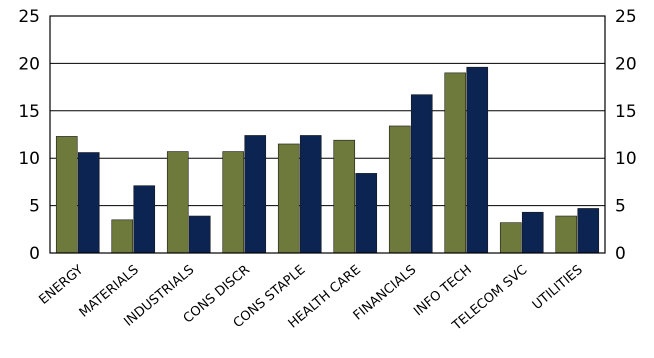 This screenshot has height=358, width=654. What do you see at coordinates (34, 254) in the screenshot?
I see `y-tick-label-left: 0` at bounding box center [34, 254].